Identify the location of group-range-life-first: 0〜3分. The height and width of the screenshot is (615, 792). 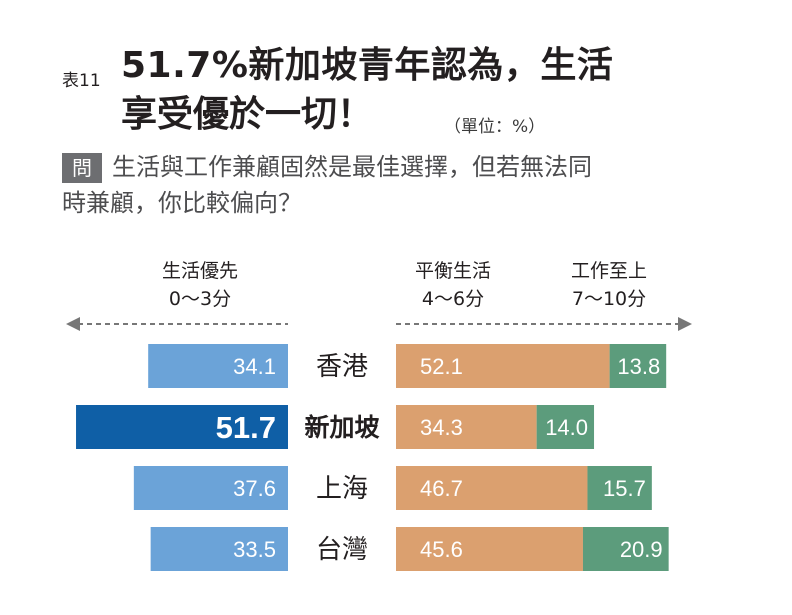
(200, 299).